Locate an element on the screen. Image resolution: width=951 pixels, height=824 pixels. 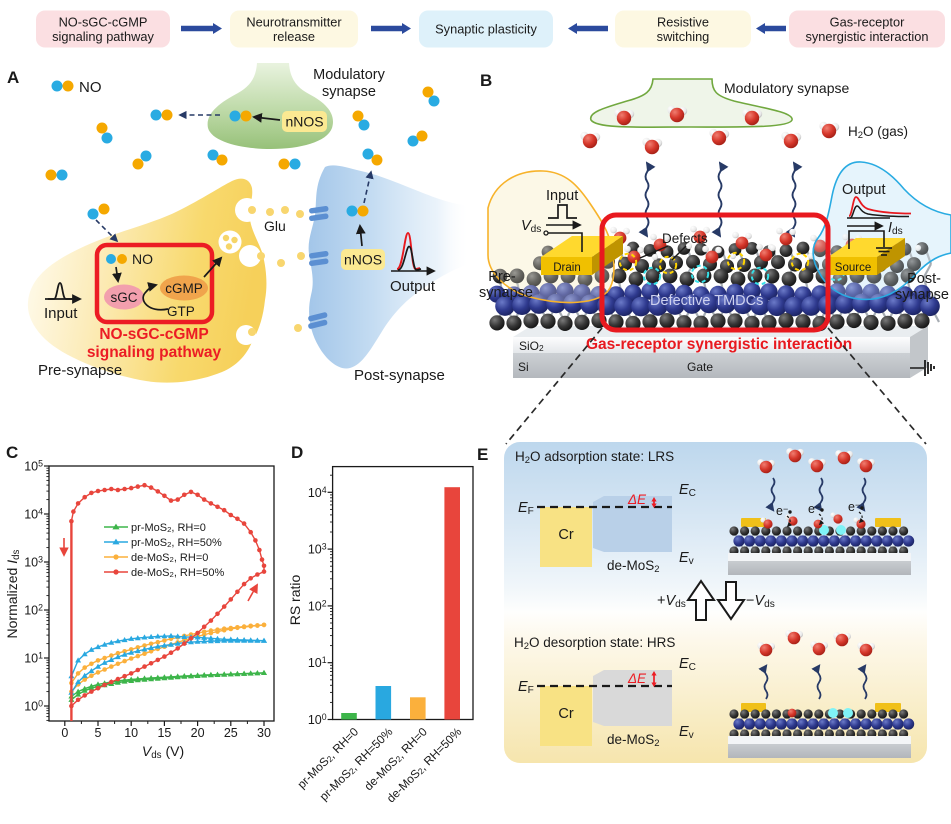
svg-text: A is located at coordinates (13, 77).